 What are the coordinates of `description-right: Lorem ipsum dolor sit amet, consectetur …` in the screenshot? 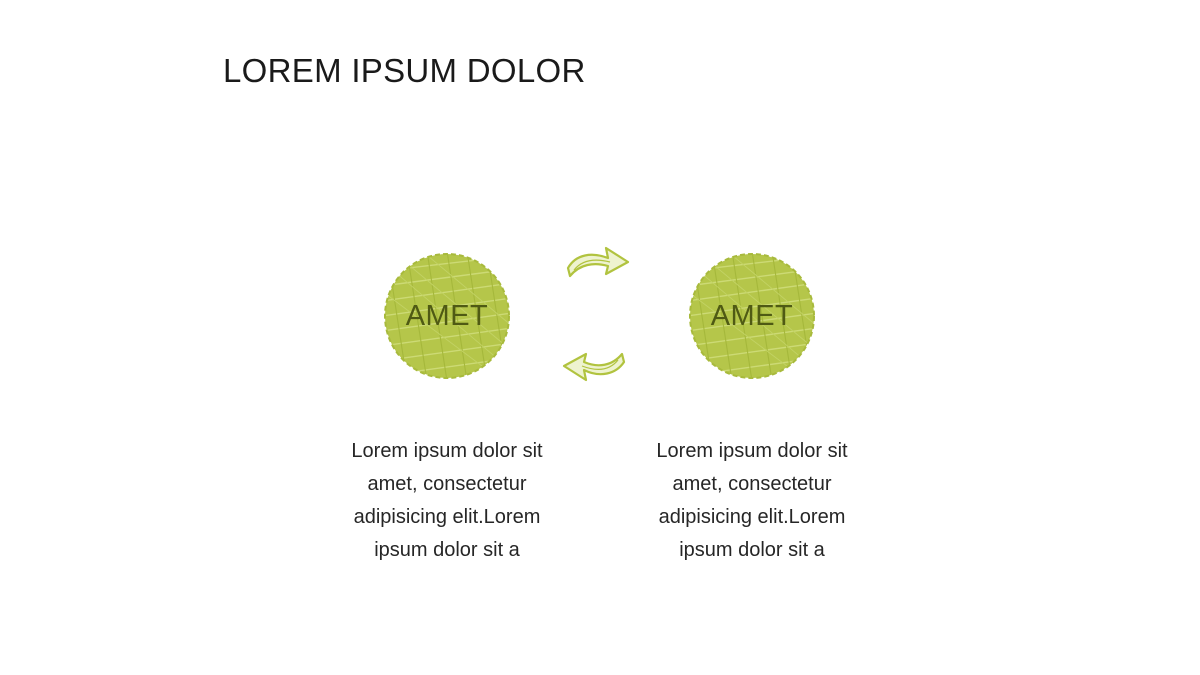 It's located at (752, 501).